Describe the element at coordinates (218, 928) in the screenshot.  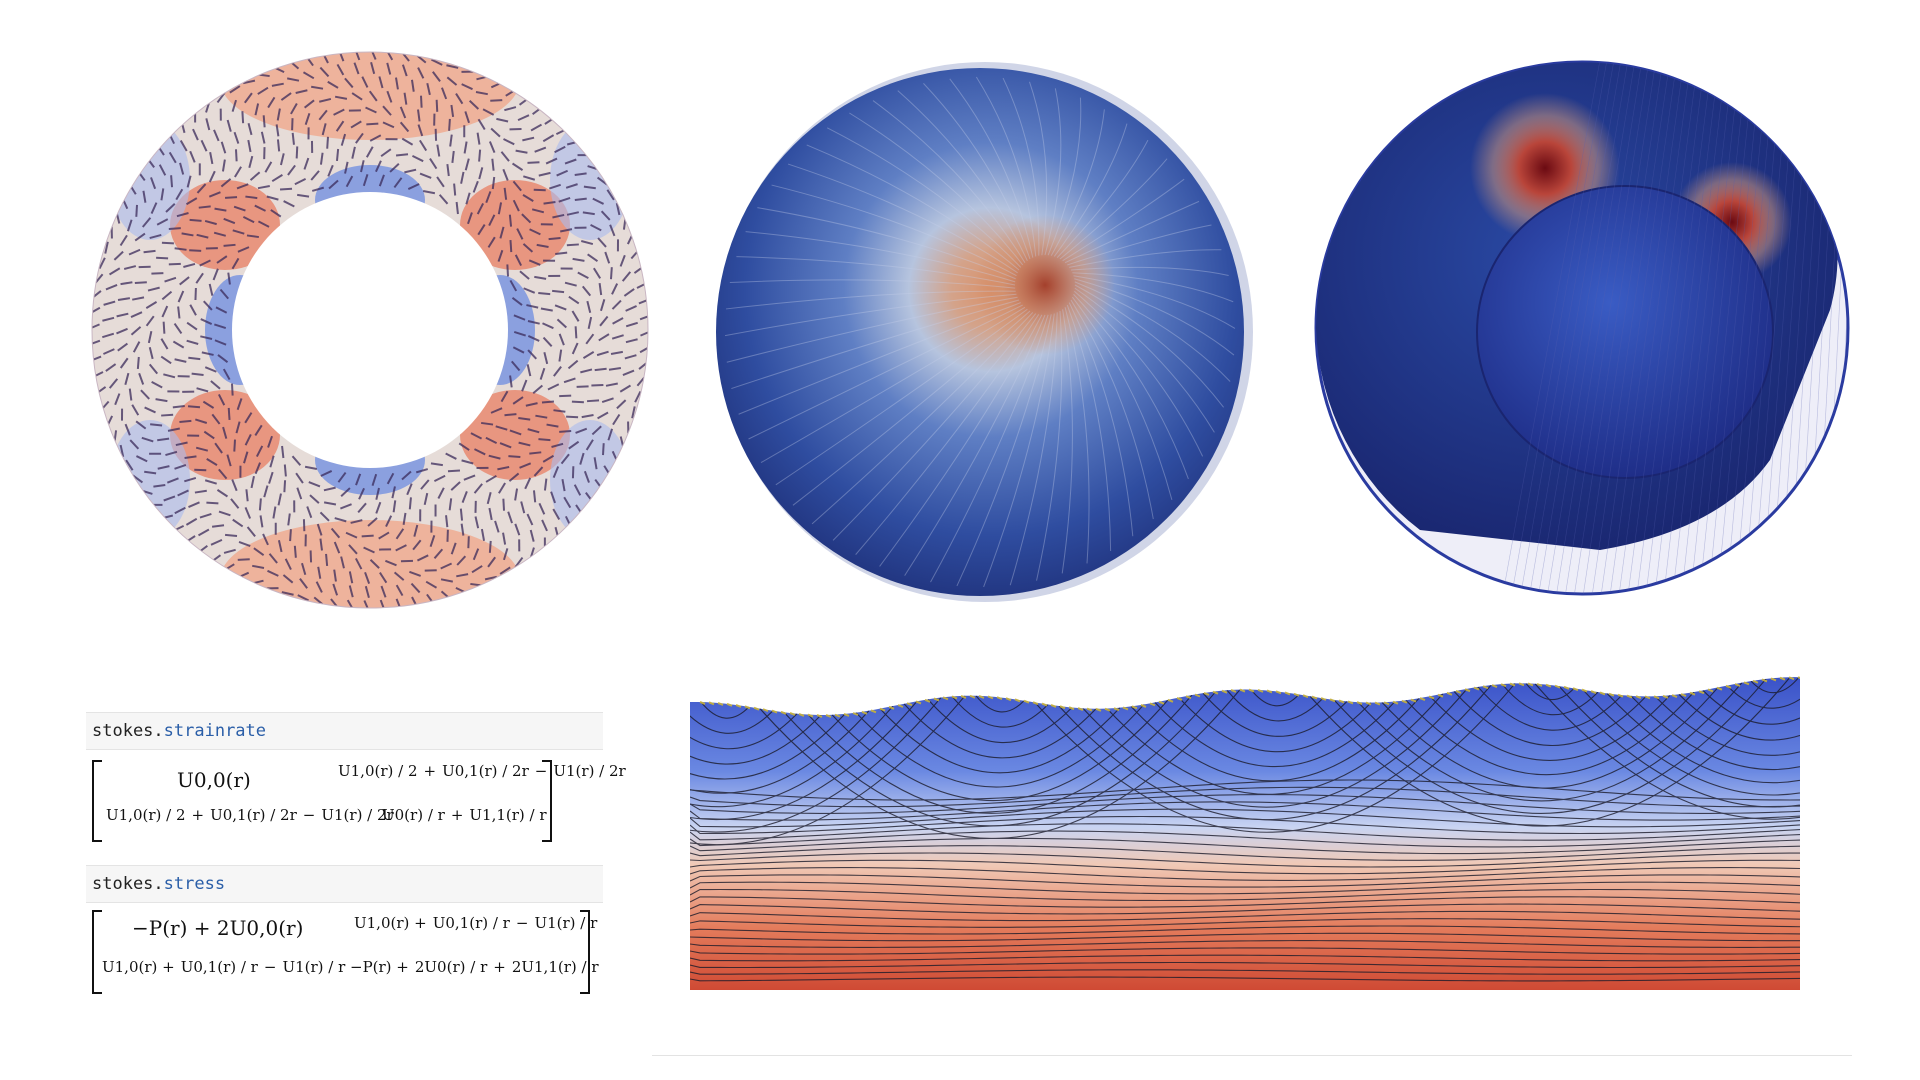
I see `matrix-cell-11: −P(r) + 2U0,0(r)` at that location.